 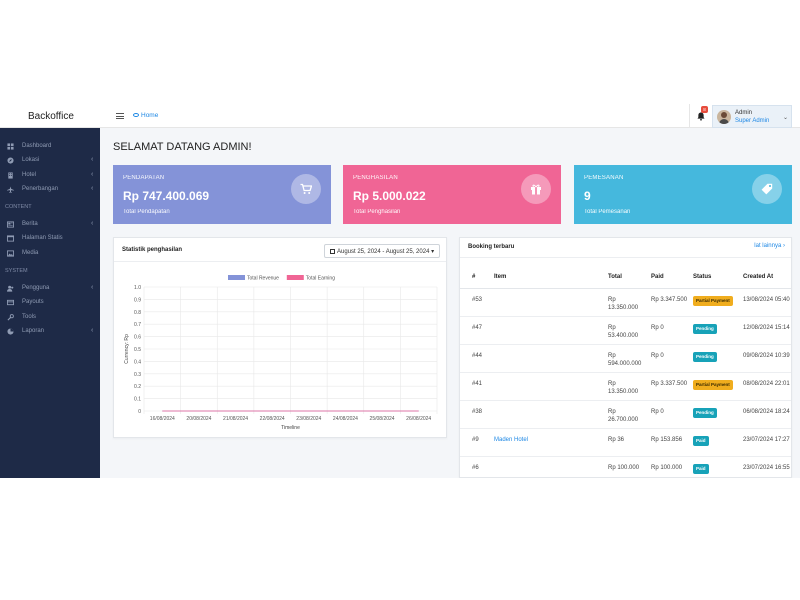 What do you see at coordinates (137, 350) in the screenshot?
I see `y-tick-label: 0.5` at bounding box center [137, 350].